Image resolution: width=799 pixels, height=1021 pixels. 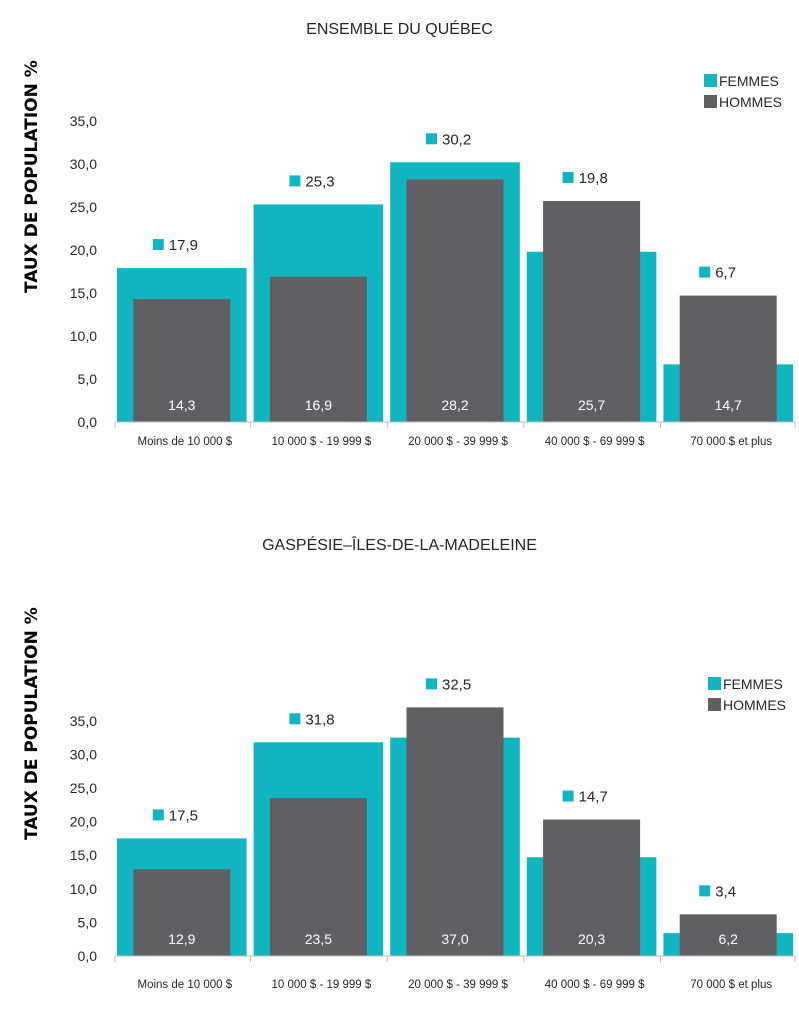 I want to click on chart-2-title: GASPÉSIE–ÎLES-DE-LA-MADELEINE, so click(x=399, y=545).